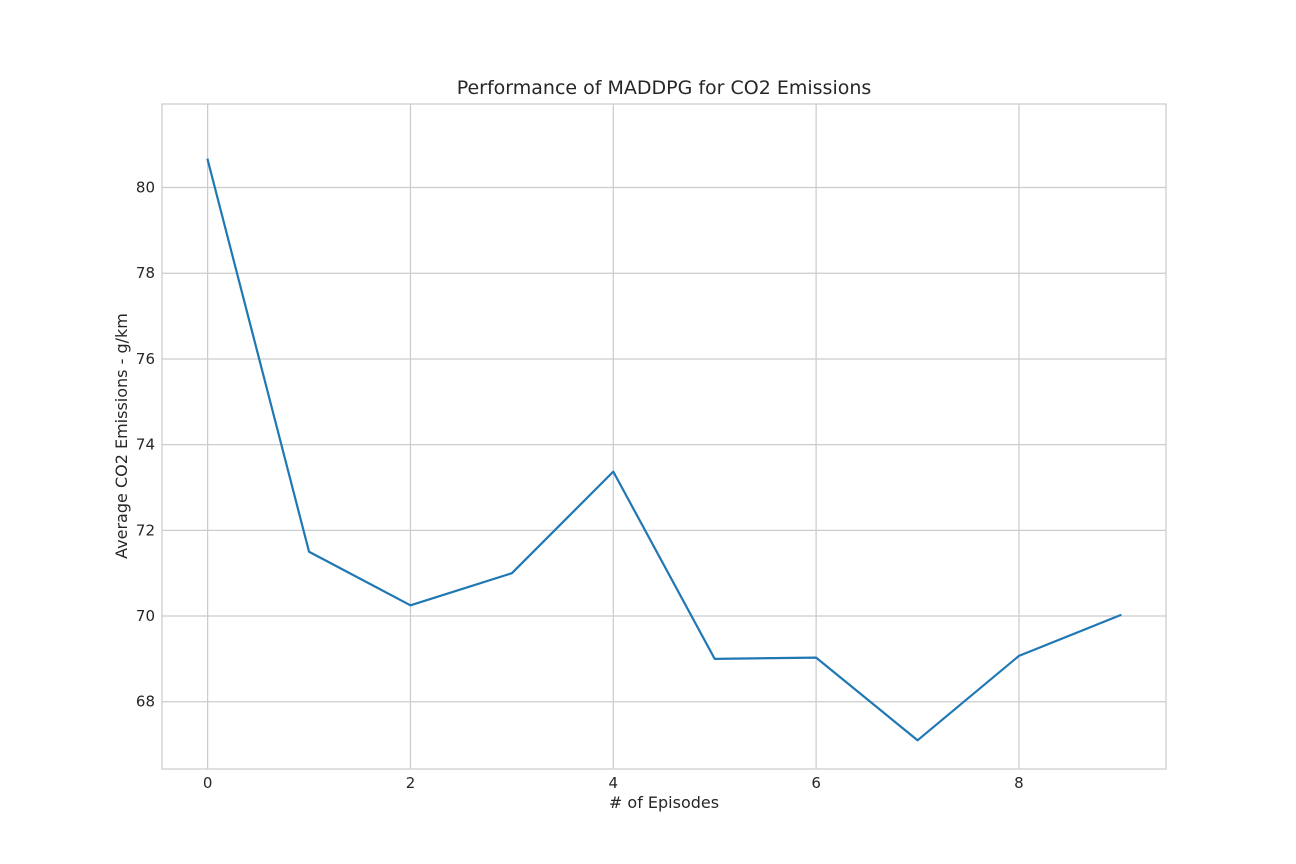  Describe the element at coordinates (1019, 783) in the screenshot. I see `x-tick-label: 8` at that location.